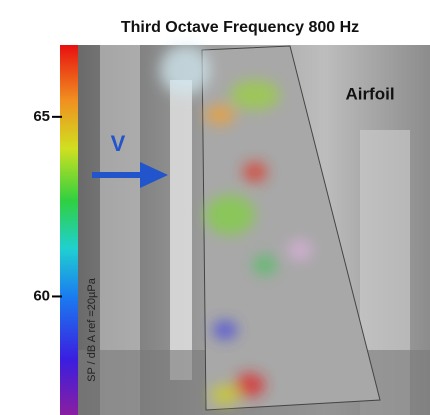  Describe the element at coordinates (41, 116) in the screenshot. I see `tick-label: 65` at that location.